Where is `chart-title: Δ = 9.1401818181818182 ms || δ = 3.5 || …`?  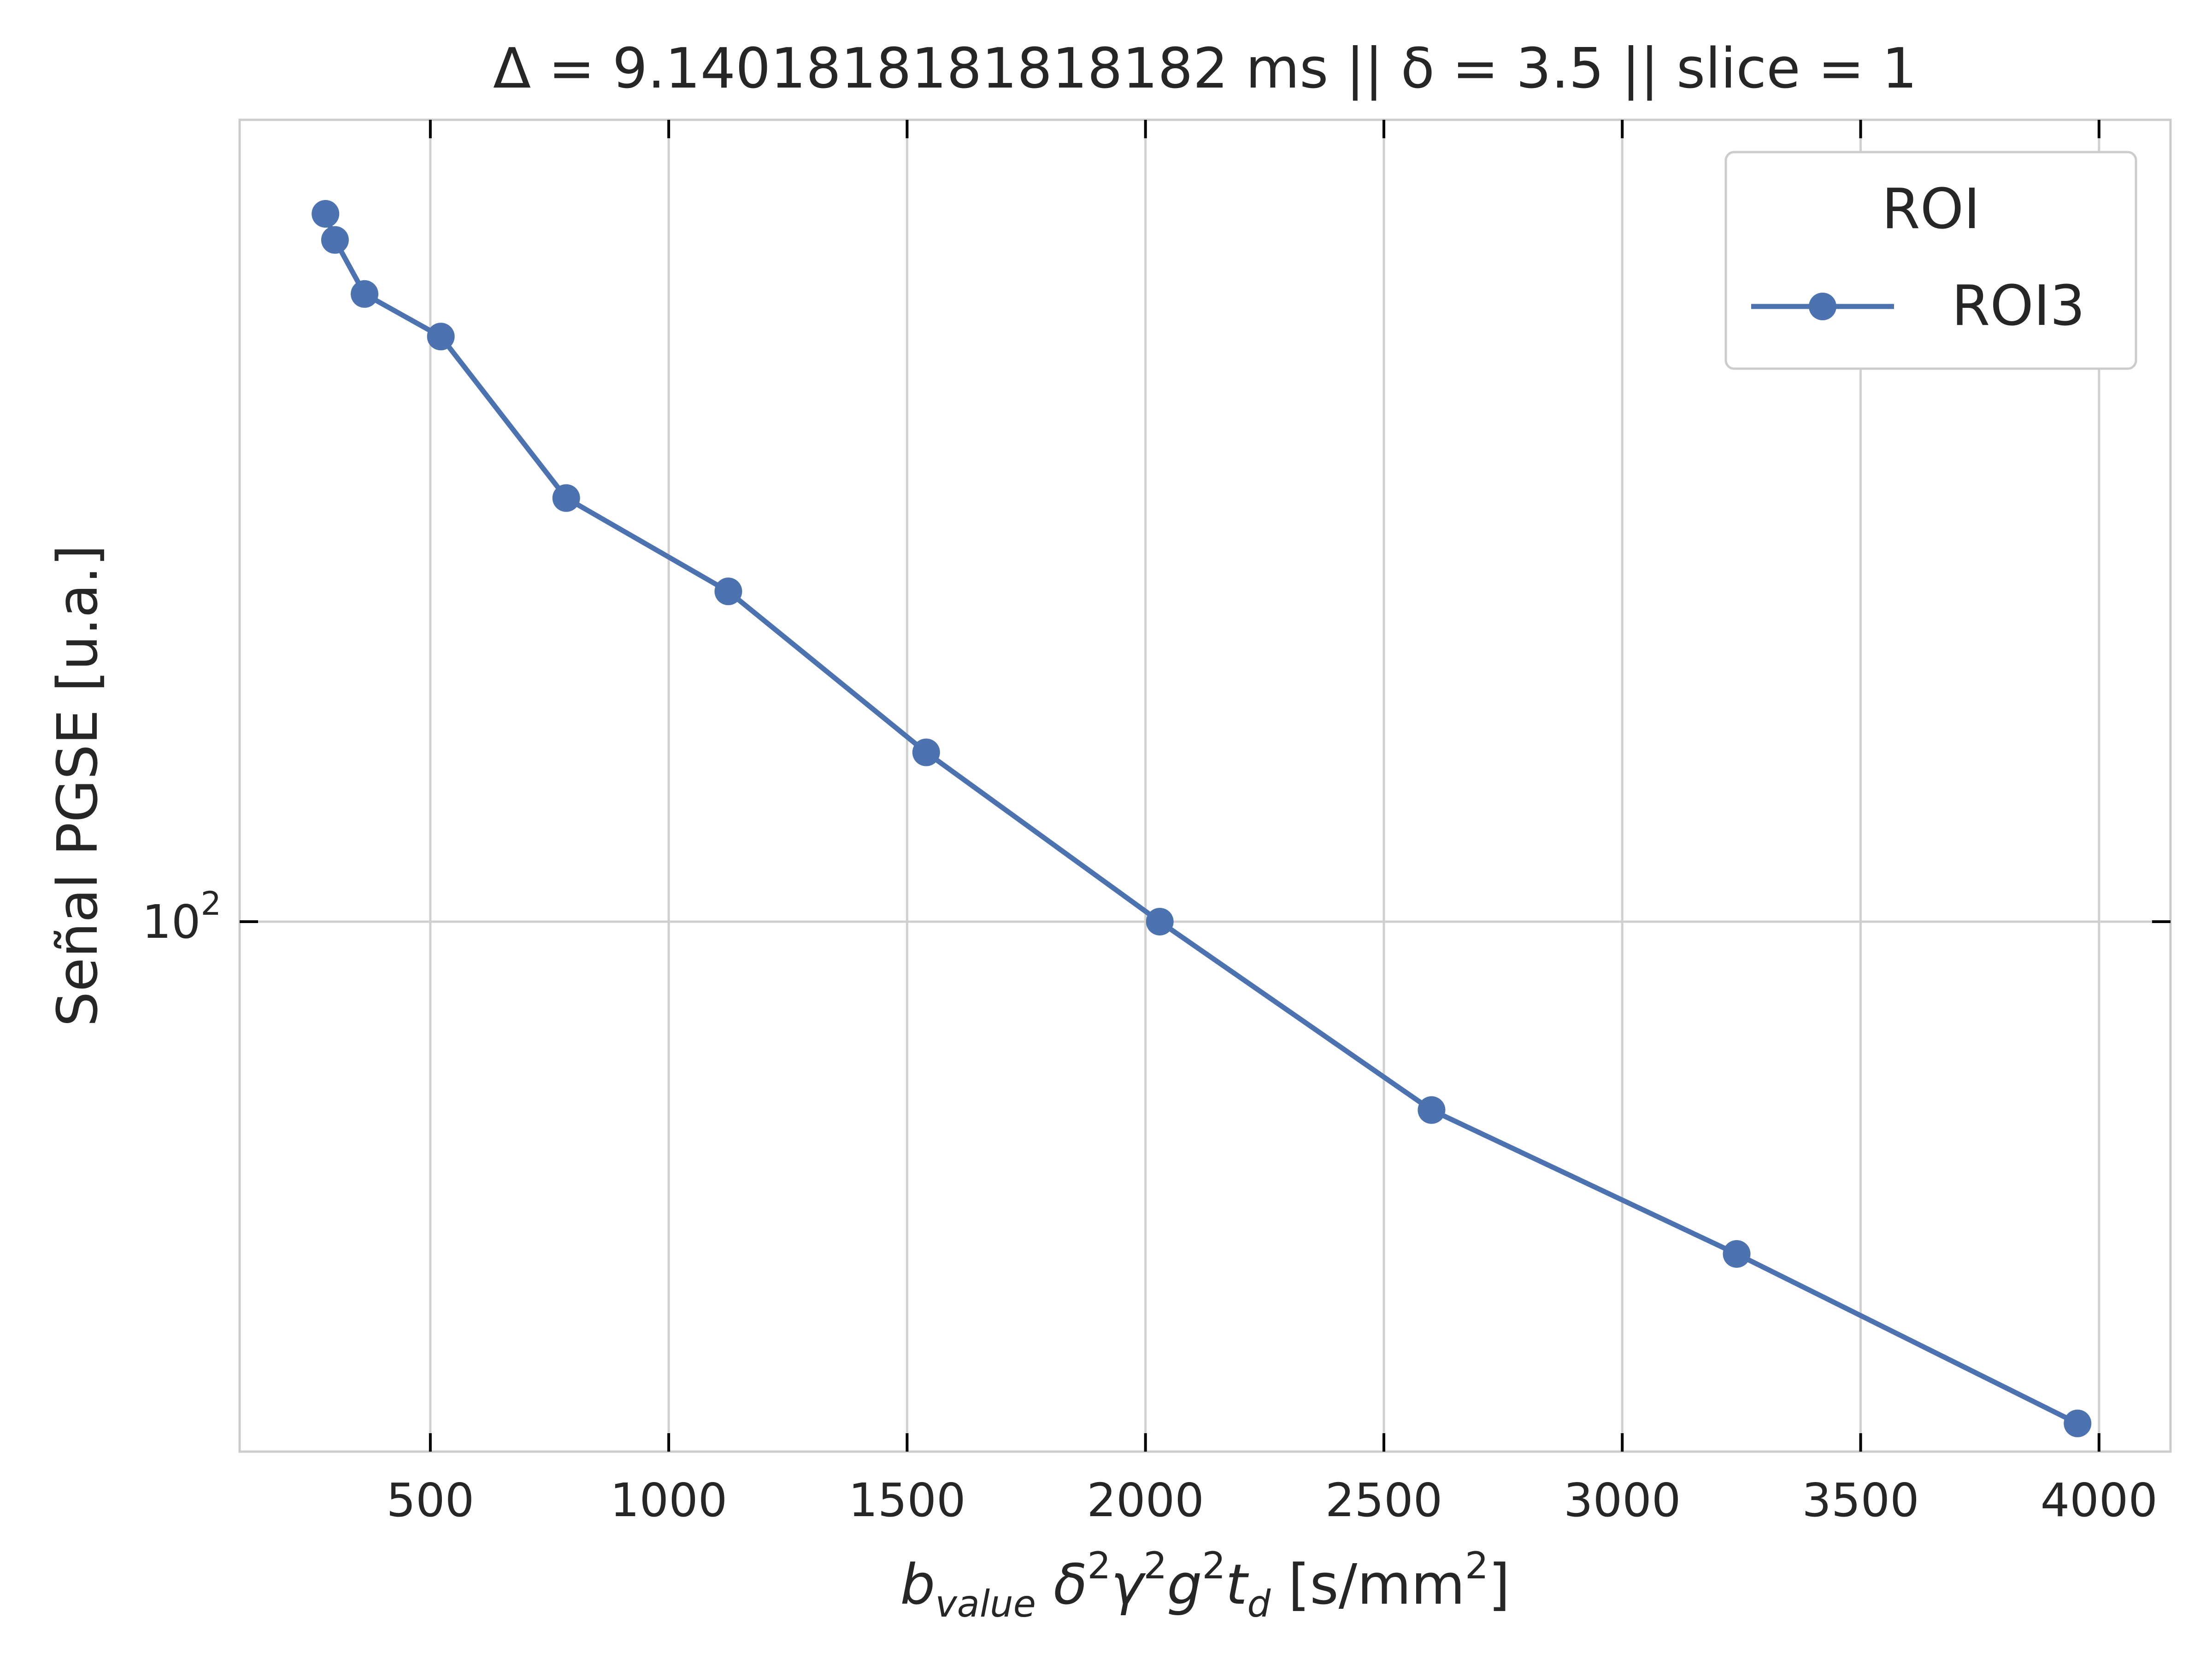 chart-title: Δ = 9.1401818181818182 ms || δ = 3.5 || … is located at coordinates (1205, 69).